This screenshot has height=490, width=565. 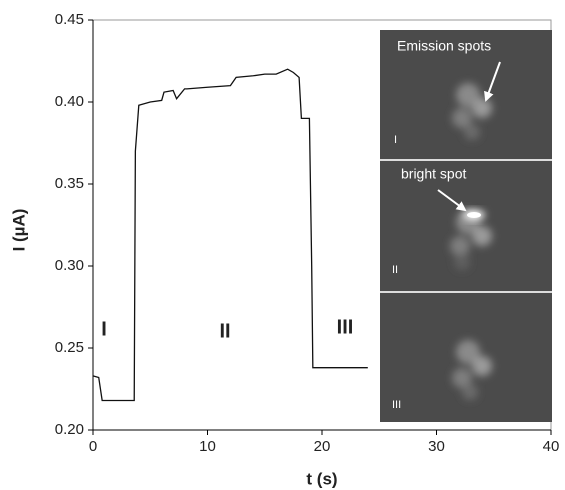 What do you see at coordinates (18, 230) in the screenshot?
I see `y-axis-label: I (µA)` at bounding box center [18, 230].